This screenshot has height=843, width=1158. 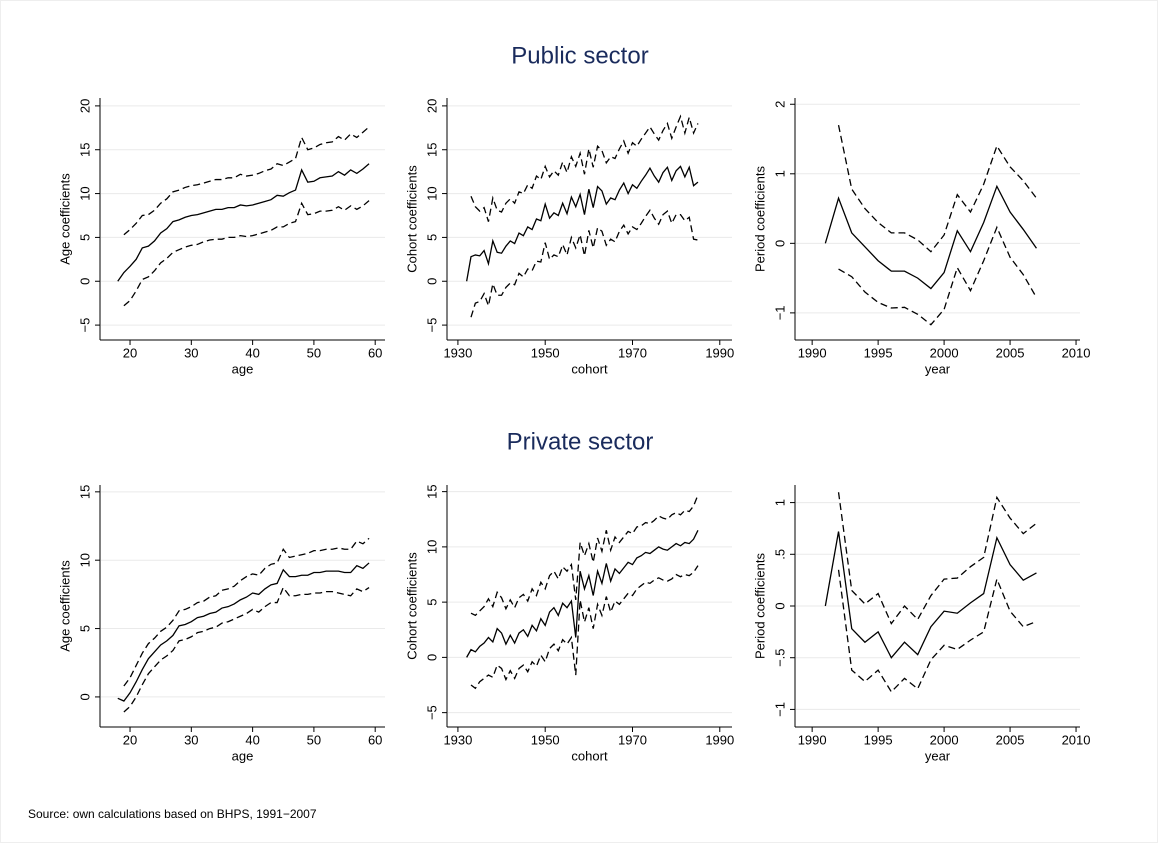 What do you see at coordinates (580, 441) in the screenshot?
I see `section-title: Private sector` at bounding box center [580, 441].